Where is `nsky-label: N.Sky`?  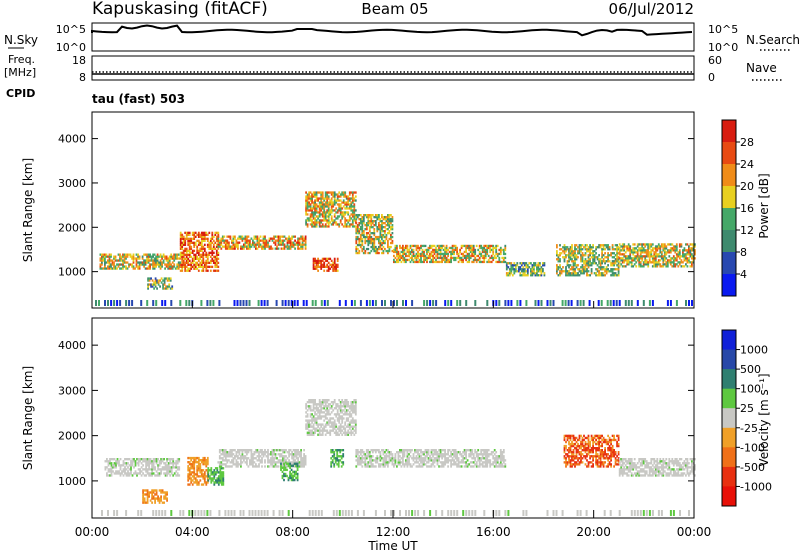
nsky-label: N.Sky is located at coordinates (21, 40).